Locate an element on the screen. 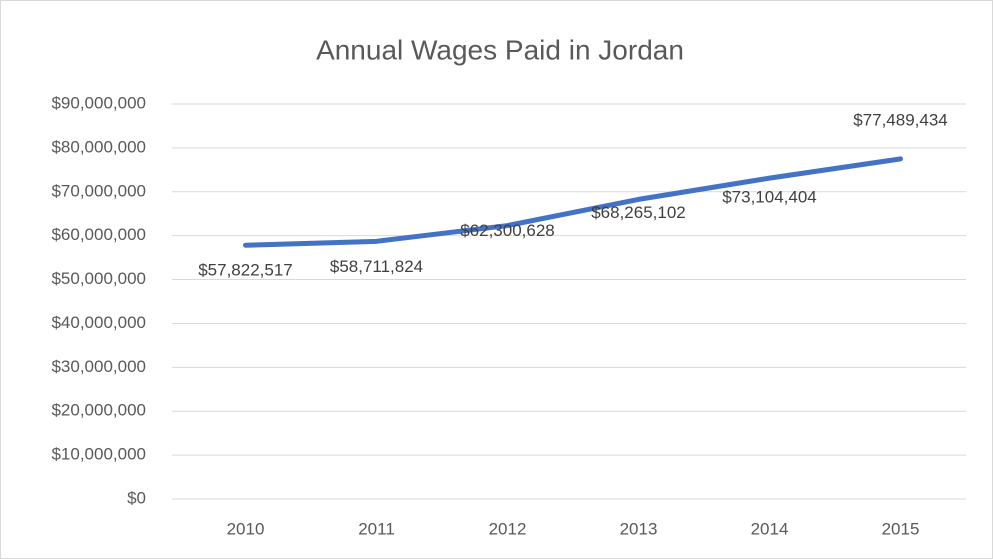 The height and width of the screenshot is (559, 993). y-tick-label: $20,000,000 is located at coordinates (98, 410).